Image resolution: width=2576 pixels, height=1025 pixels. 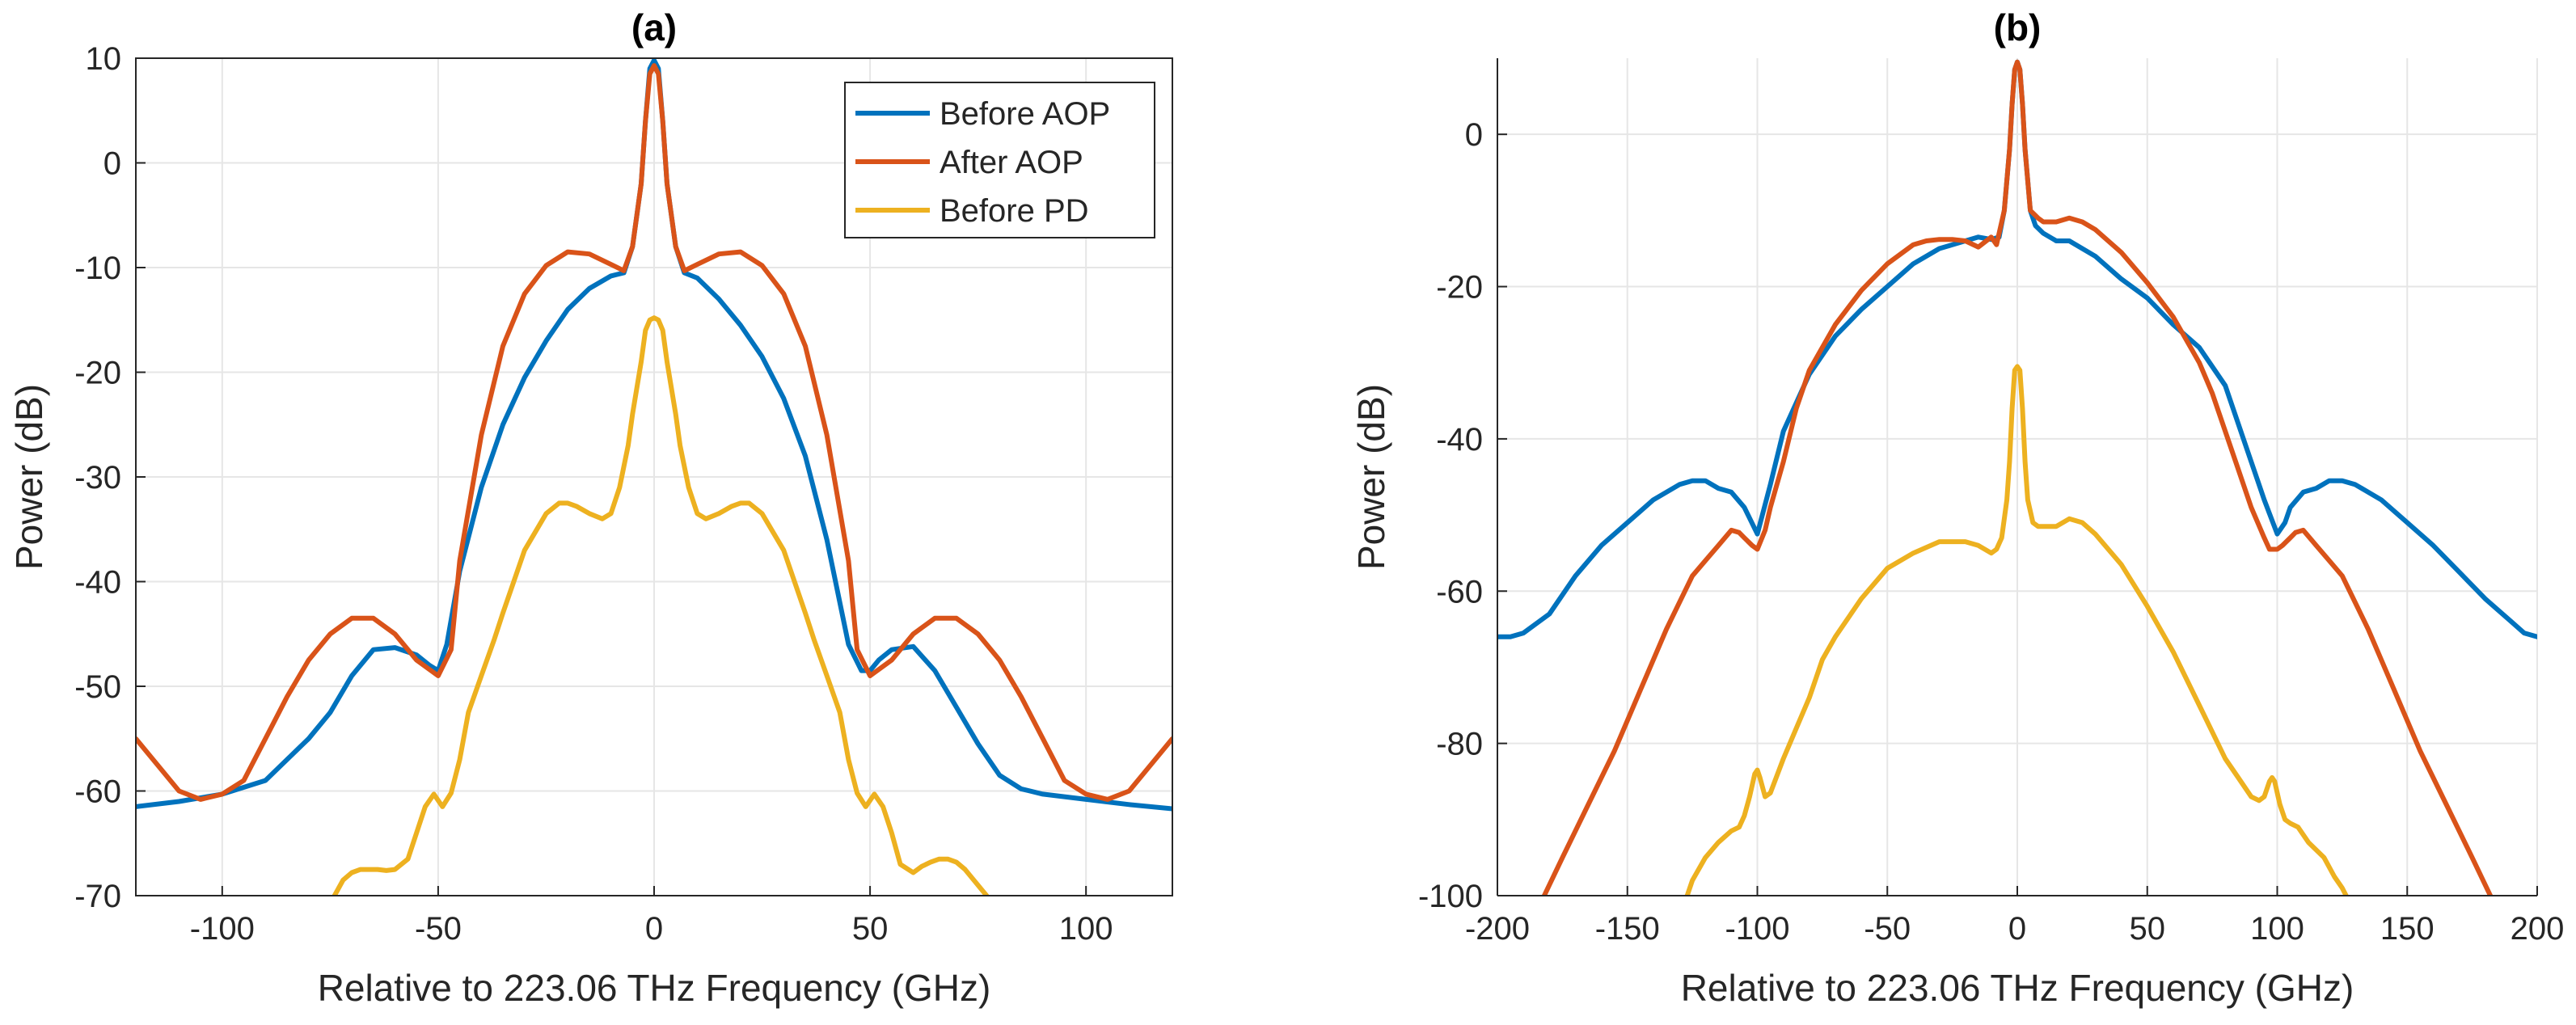 What do you see at coordinates (1497, 929) in the screenshot?
I see `panel-b-x-tick-label: -200` at bounding box center [1497, 929].